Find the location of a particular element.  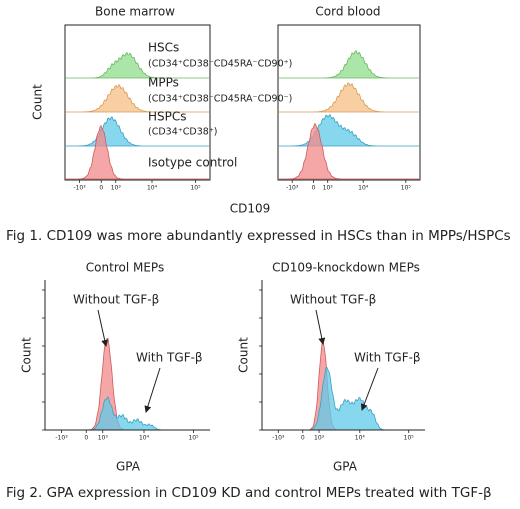

population-markers: (CD34⁺CD38⁺) is located at coordinates (183, 132).